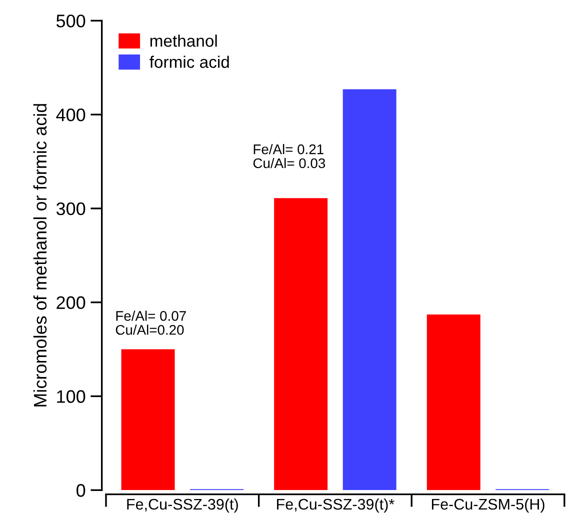 This screenshot has height=517, width=573. Describe the element at coordinates (335, 505) in the screenshot. I see `x-tick-label: Fe,Cu-SSZ-39(t)*` at that location.